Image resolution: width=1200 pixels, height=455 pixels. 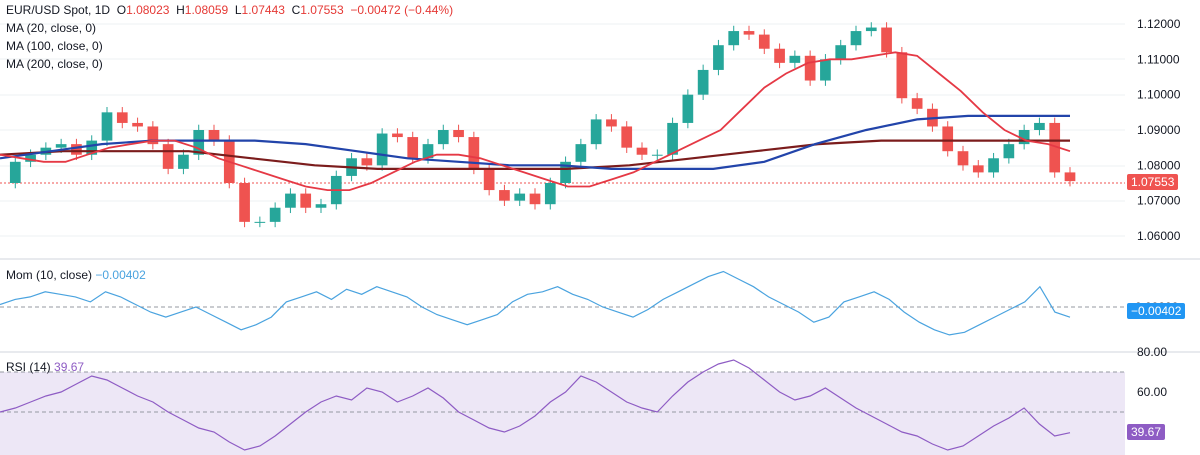 I want to click on rsi-tick: 80.00, so click(x=1152, y=352).